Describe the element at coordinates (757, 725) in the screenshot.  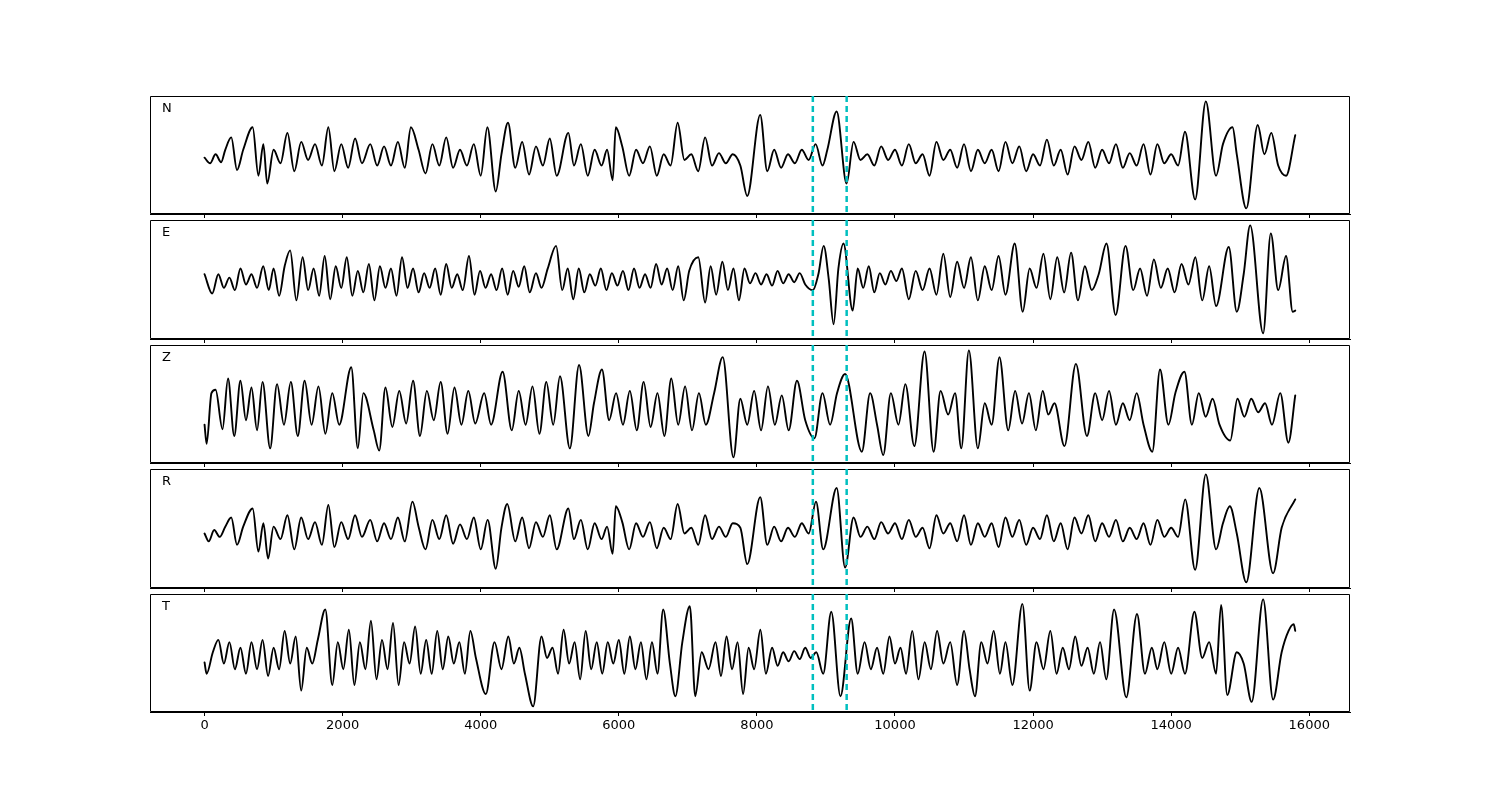
I see `x-tick-label: 8000` at that location.